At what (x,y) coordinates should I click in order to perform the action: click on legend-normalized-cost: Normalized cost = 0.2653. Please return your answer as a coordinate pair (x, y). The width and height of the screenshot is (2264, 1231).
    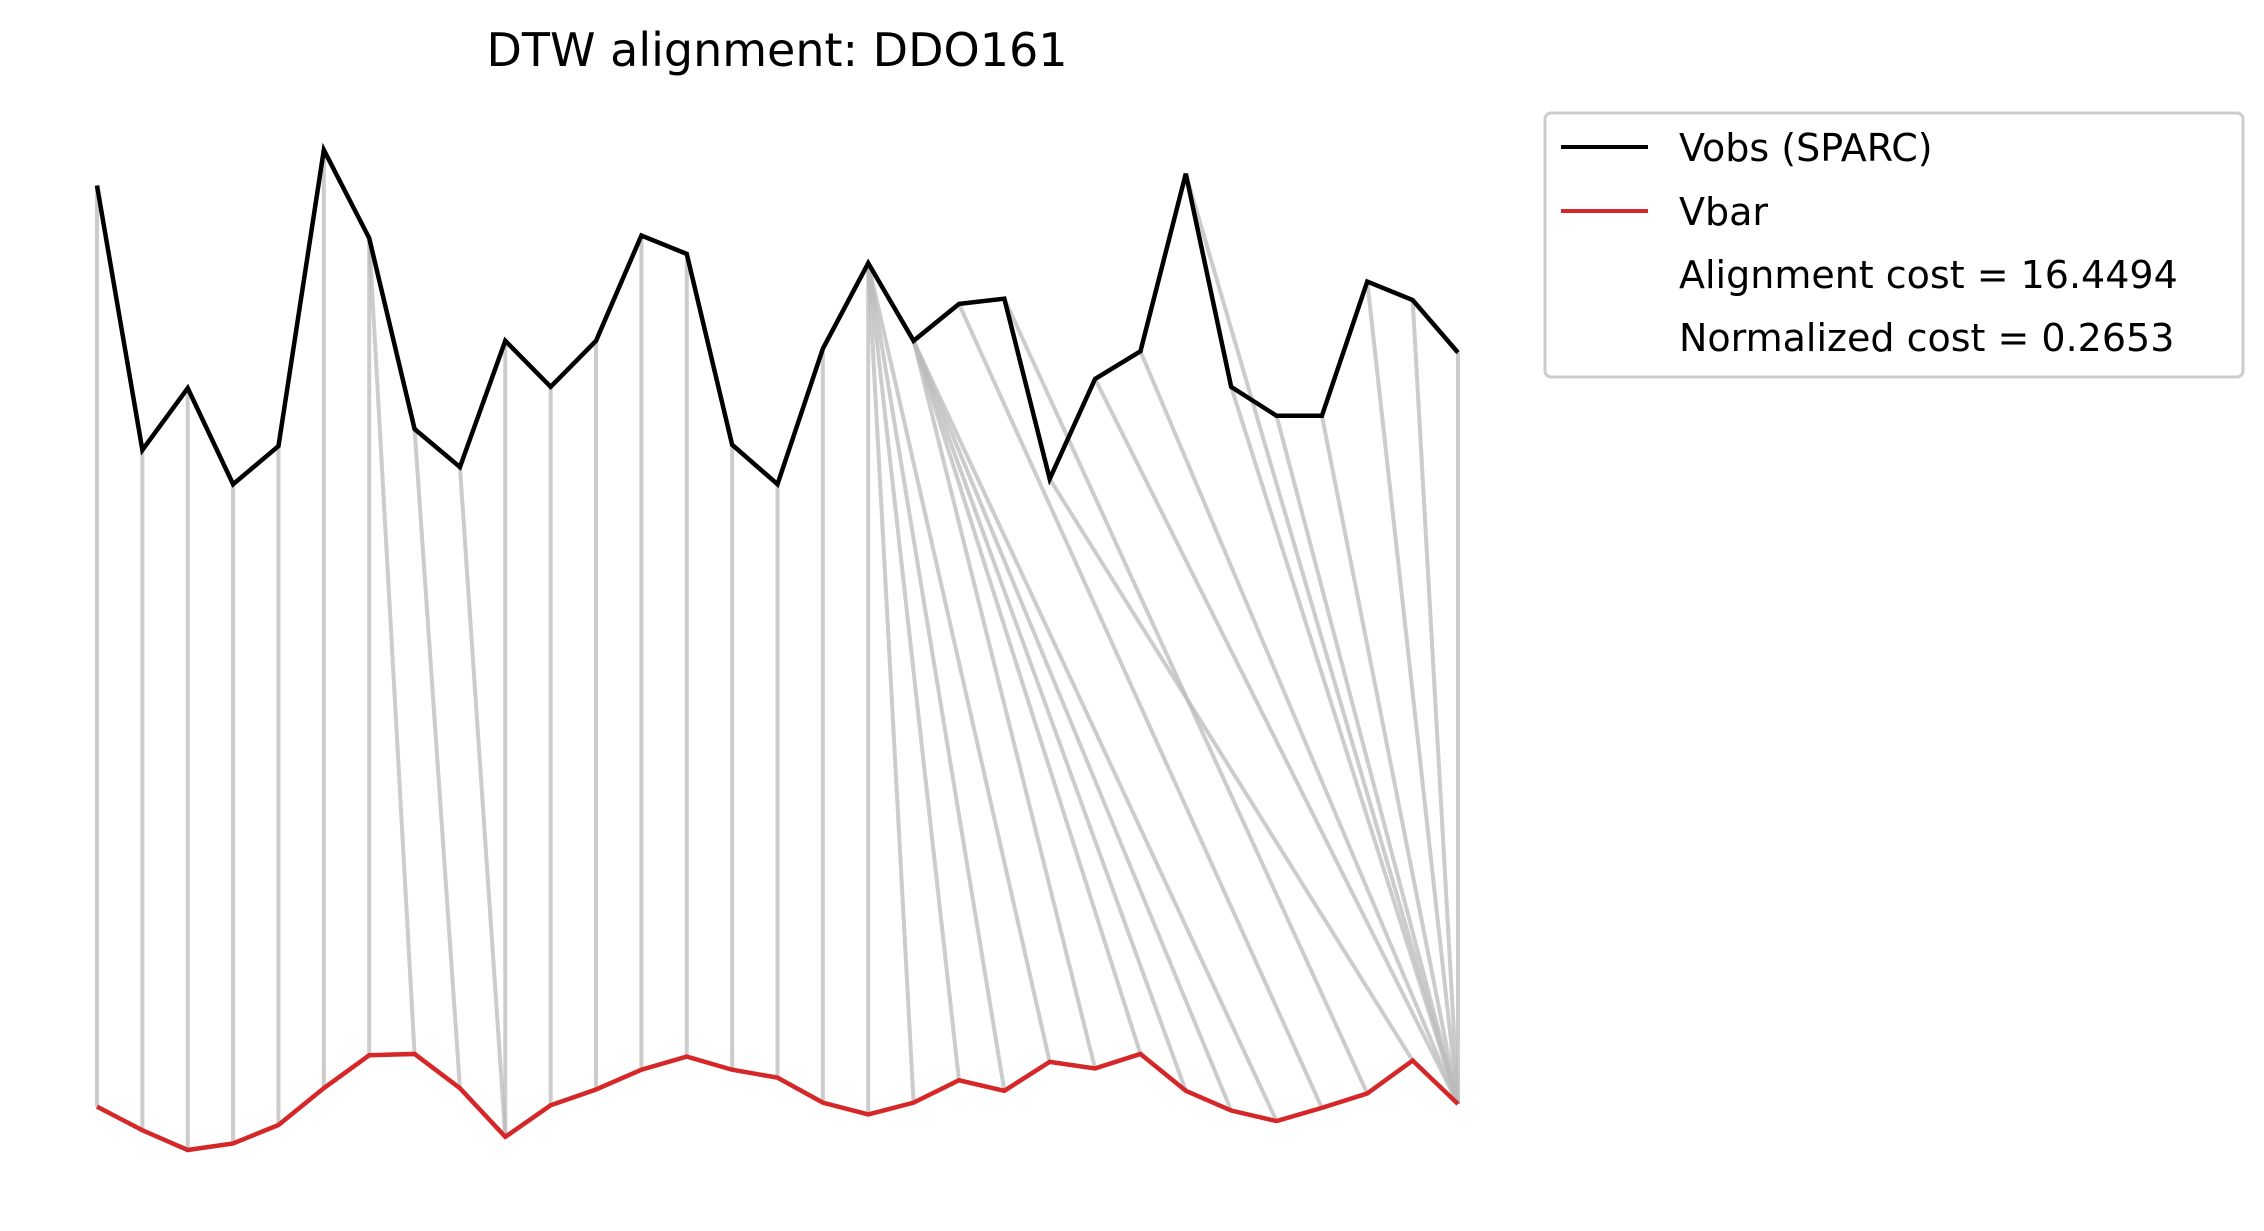
    Looking at the image, I should click on (1926, 338).